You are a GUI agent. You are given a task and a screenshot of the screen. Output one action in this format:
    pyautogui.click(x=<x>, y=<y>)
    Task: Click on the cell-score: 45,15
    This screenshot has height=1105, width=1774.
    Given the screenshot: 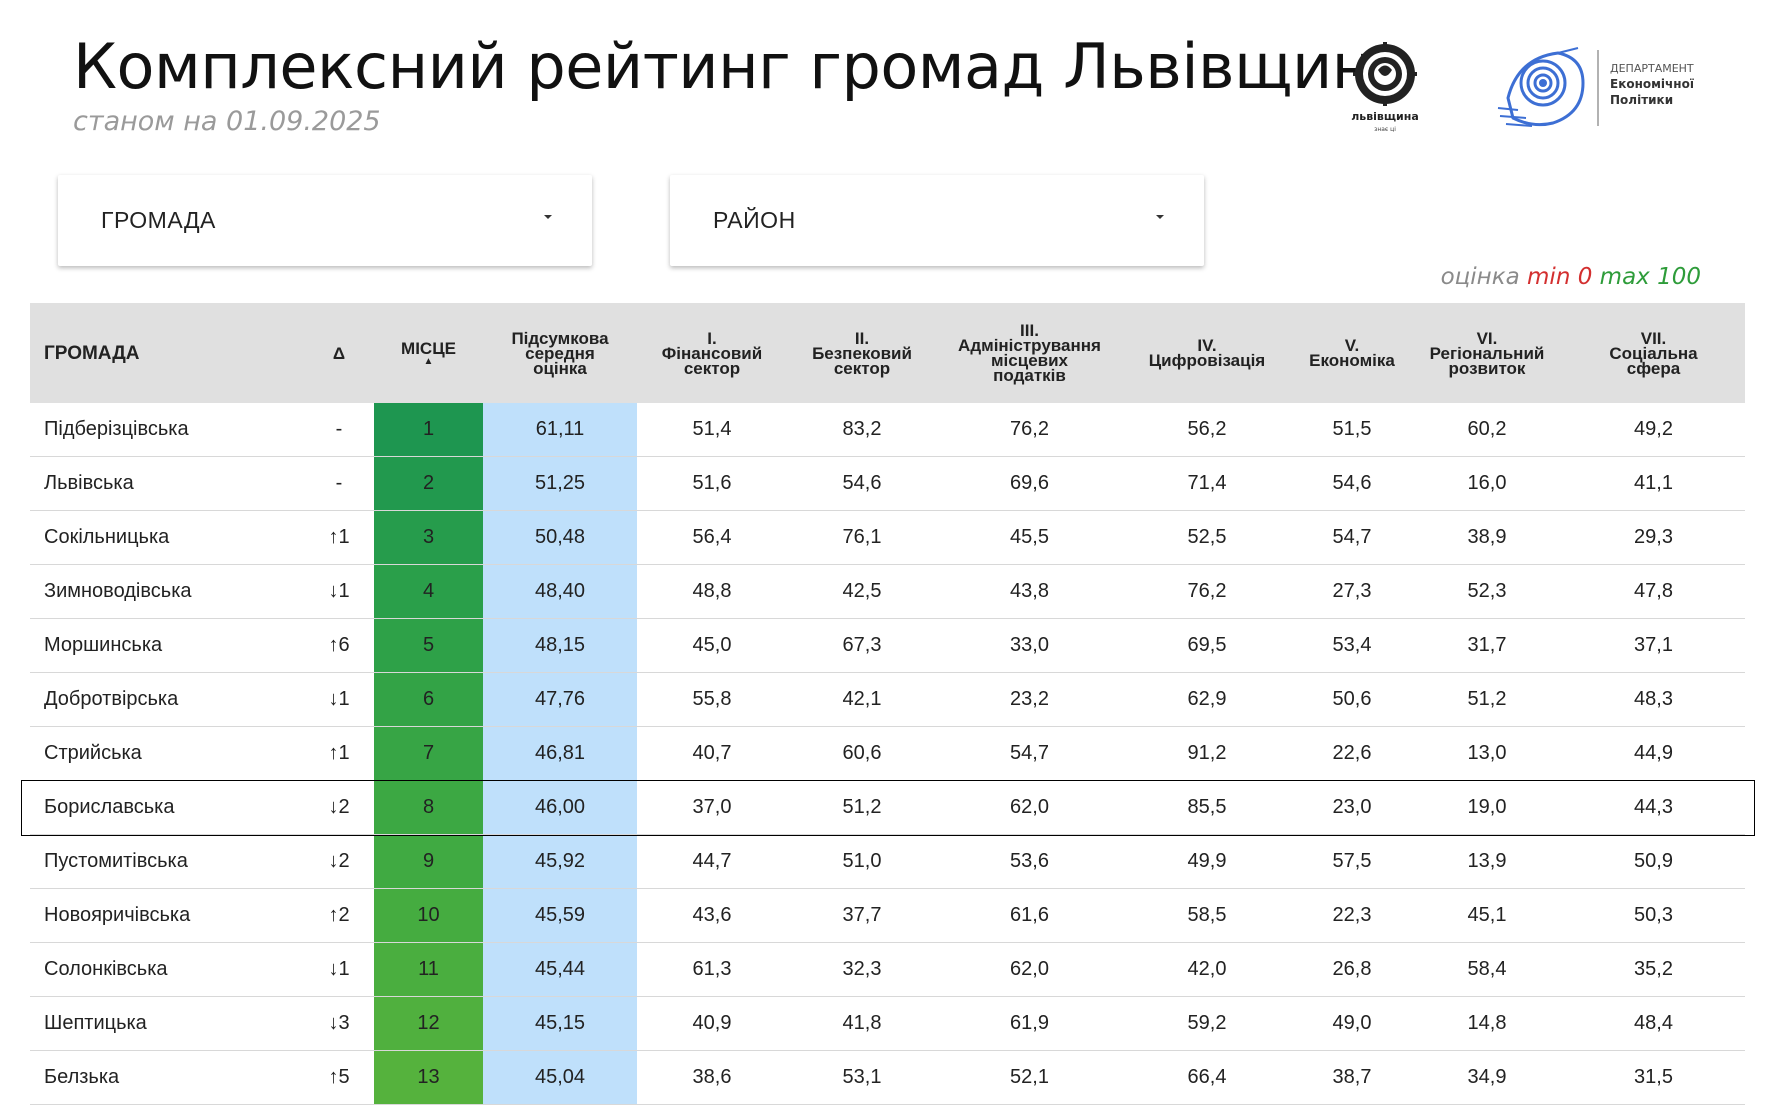 What is the action you would take?
    pyautogui.click(x=560, y=1023)
    